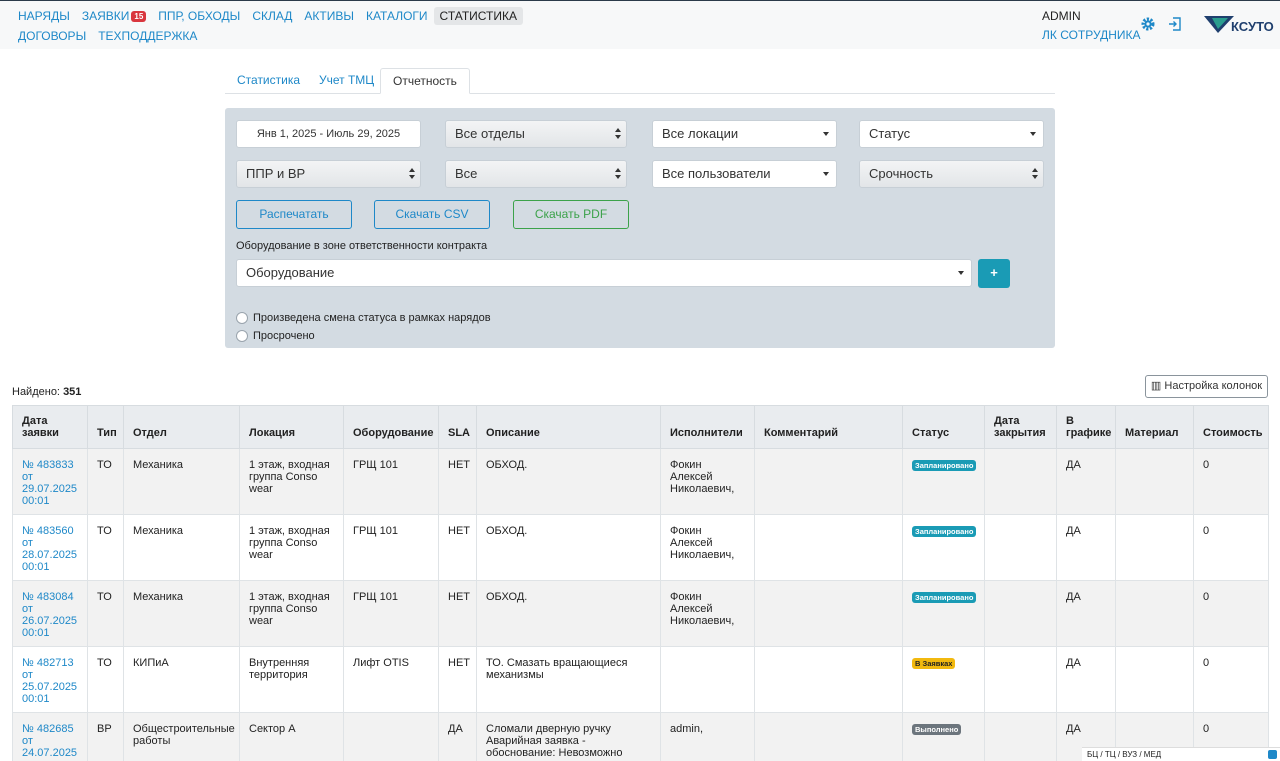 This screenshot has height=761, width=1280. Describe the element at coordinates (571, 214) in the screenshot. I see `download-pdf-button: Скачать PDF` at that location.